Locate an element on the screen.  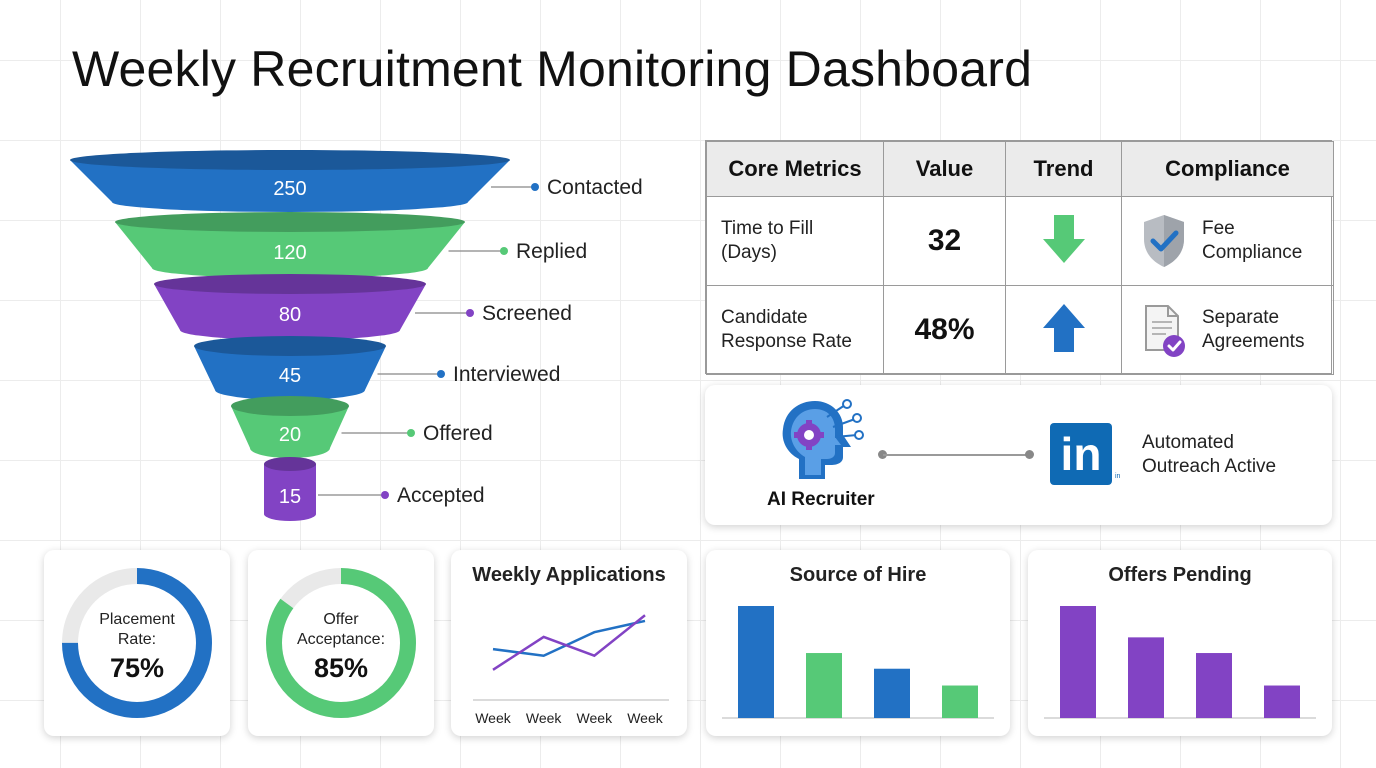
funnel-value: 120 is located at coordinates (289, 253).